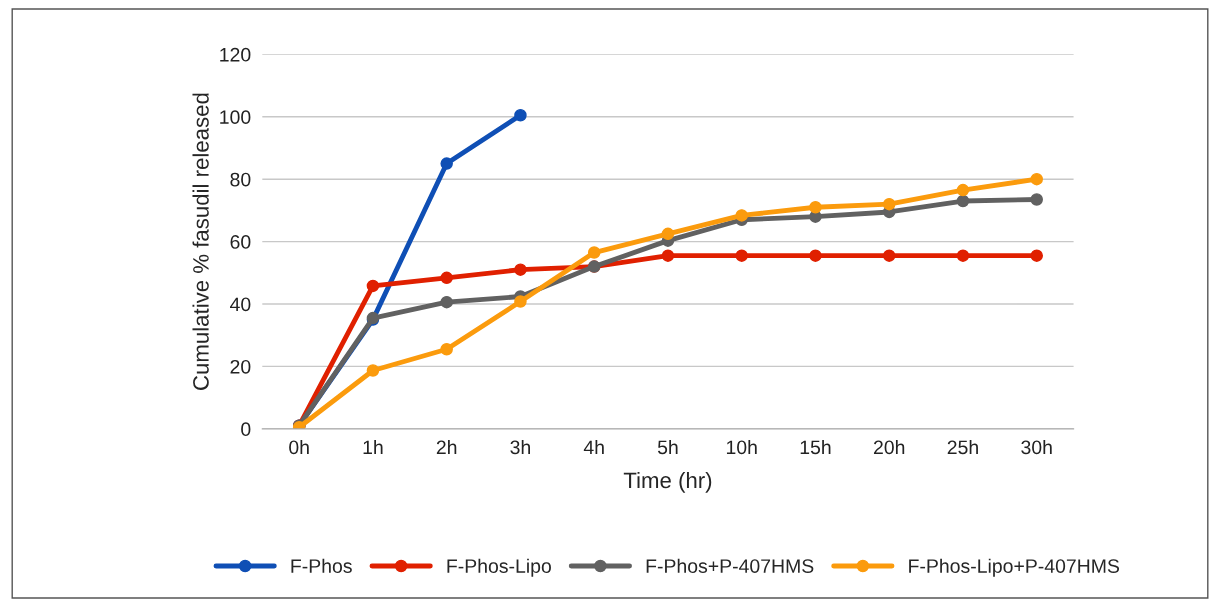 The width and height of the screenshot is (1220, 604). What do you see at coordinates (815, 447) in the screenshot?
I see `x-tick-label: 15h` at bounding box center [815, 447].